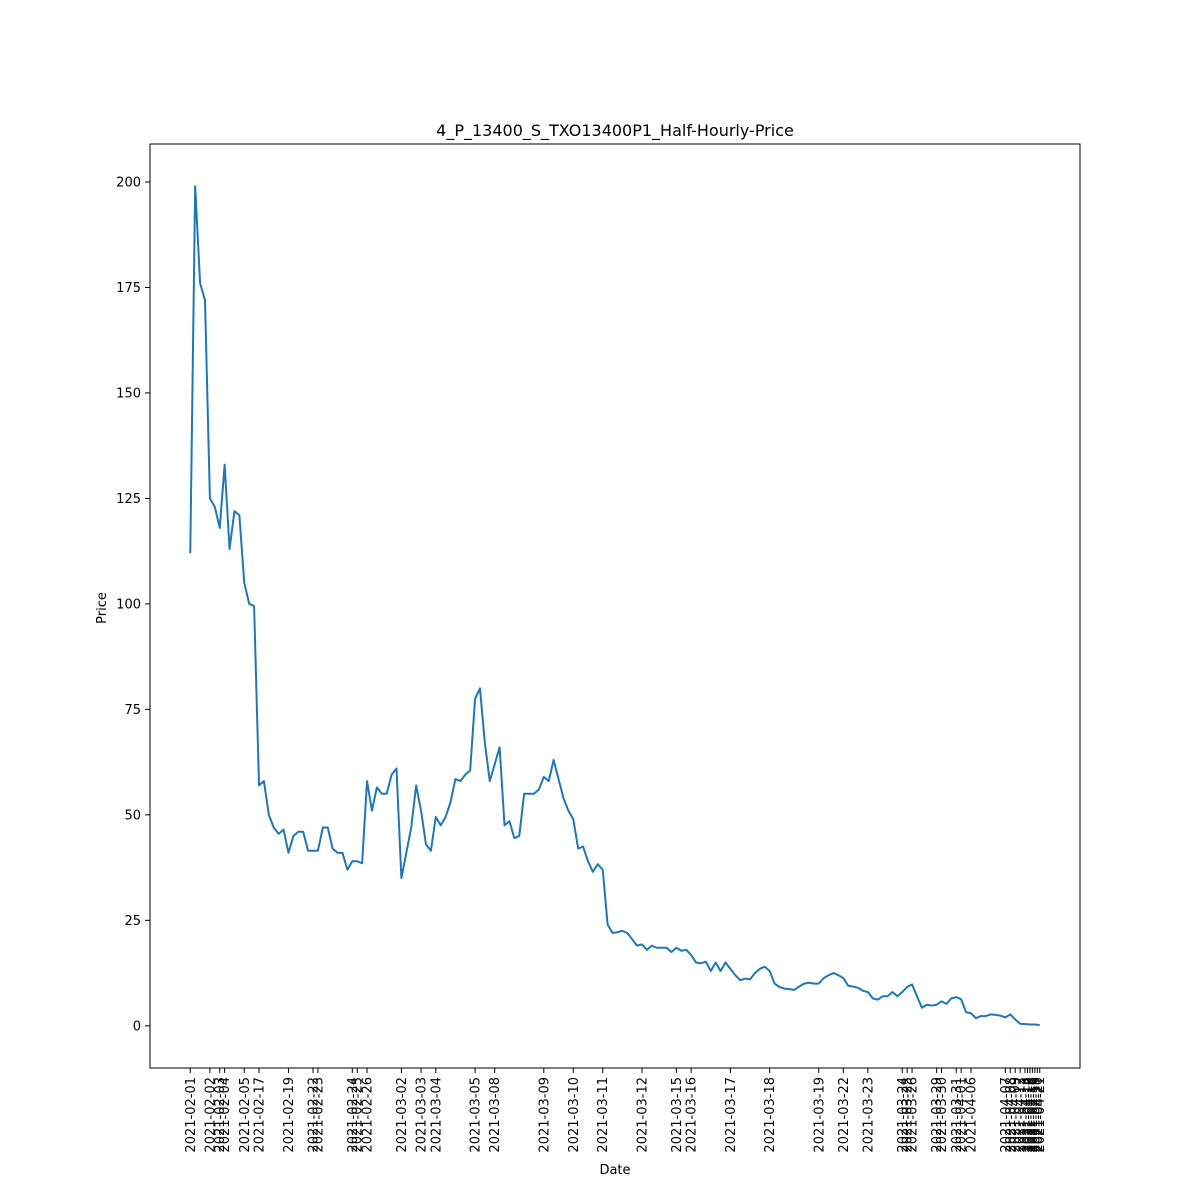 The image size is (1200, 1200). Describe the element at coordinates (132, 815) in the screenshot. I see `y-tick-label: 50` at that location.